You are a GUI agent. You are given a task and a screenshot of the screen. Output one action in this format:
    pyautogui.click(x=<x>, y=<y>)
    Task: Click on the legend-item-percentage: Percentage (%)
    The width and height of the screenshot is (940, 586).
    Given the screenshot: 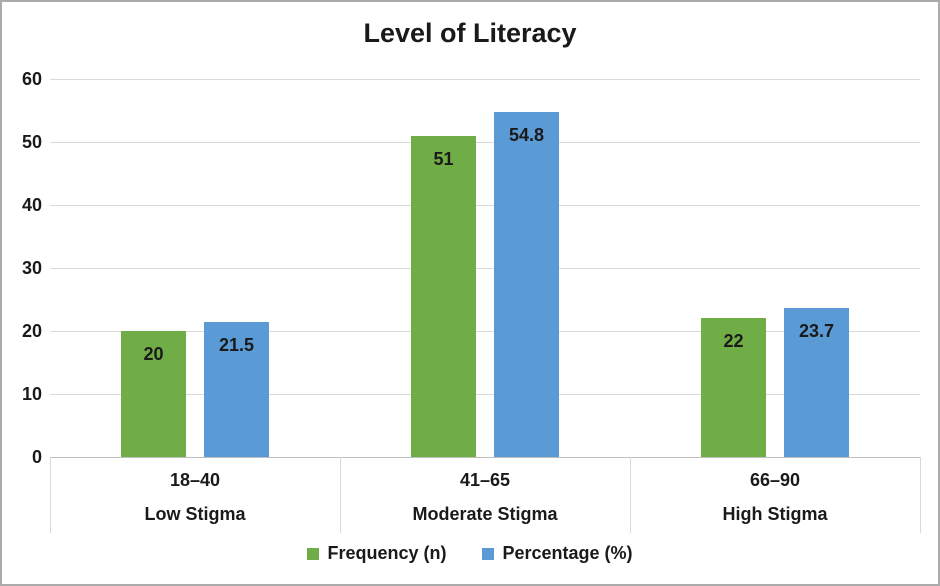 What is the action you would take?
    pyautogui.click(x=557, y=553)
    